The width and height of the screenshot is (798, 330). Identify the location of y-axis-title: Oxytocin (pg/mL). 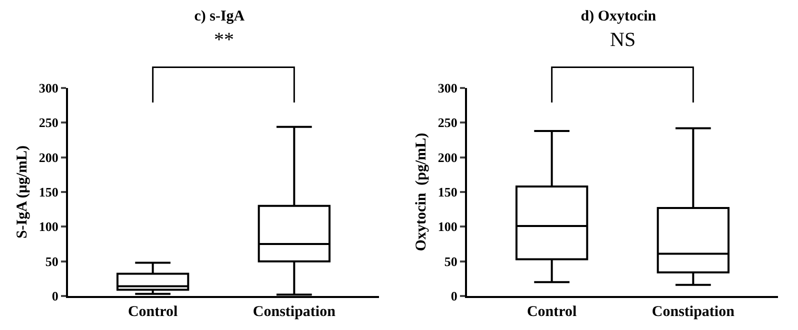
(422, 192).